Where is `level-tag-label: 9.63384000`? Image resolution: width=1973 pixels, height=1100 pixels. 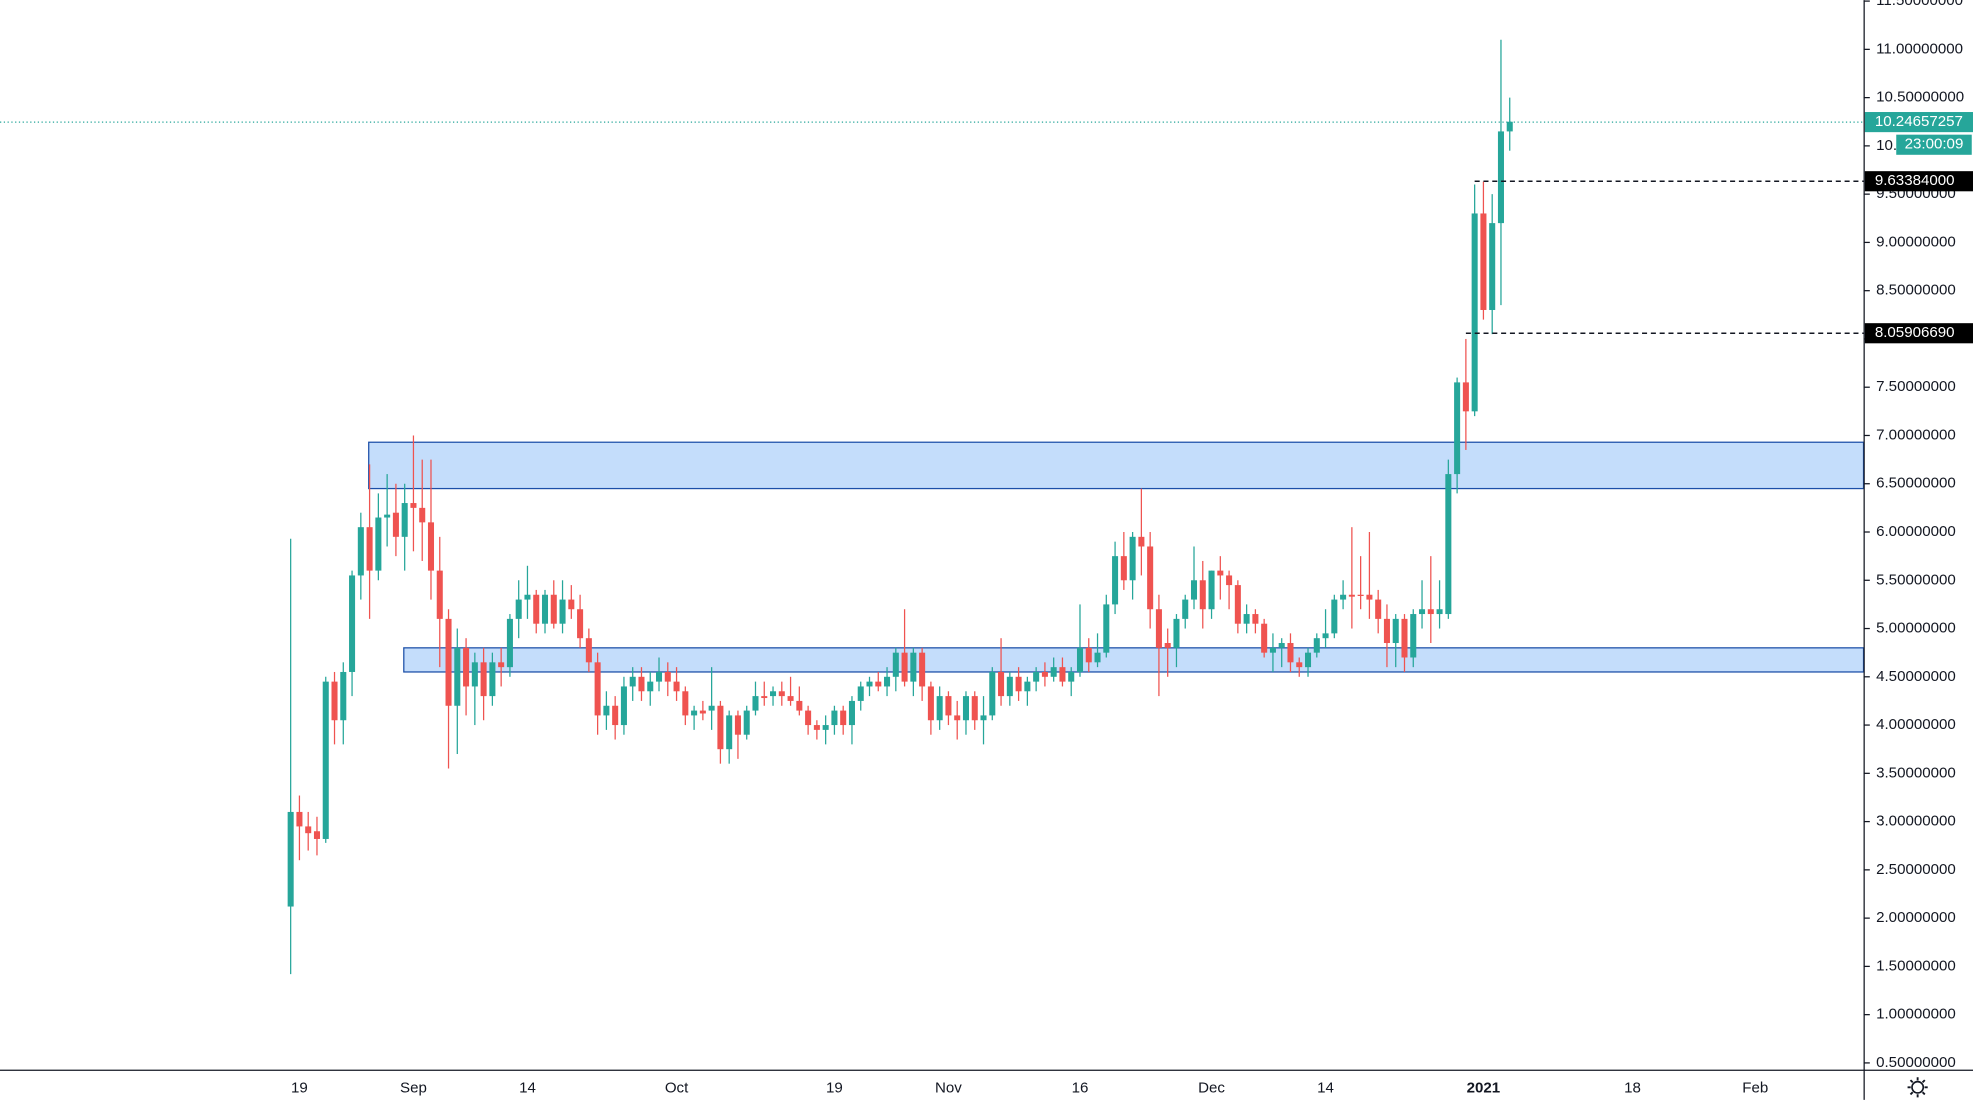
level-tag-label: 9.63384000 is located at coordinates (1915, 180).